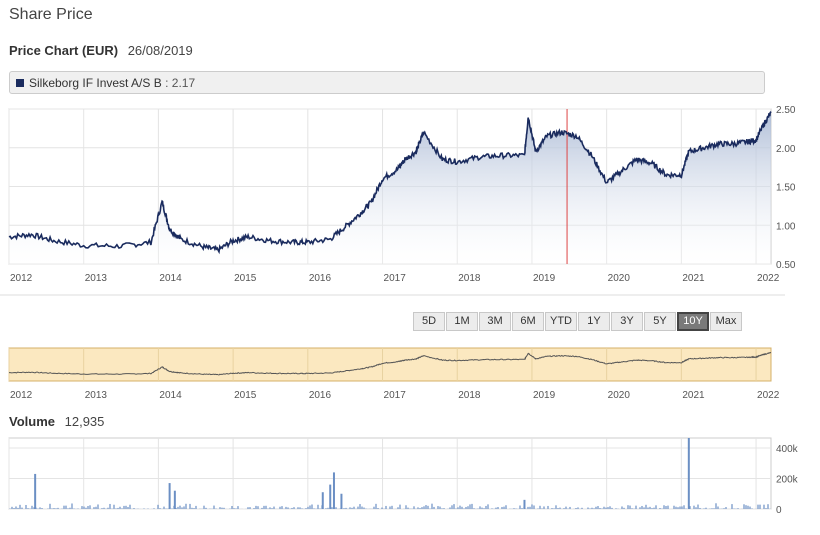 The image size is (820, 535). Describe the element at coordinates (594, 321) in the screenshot. I see `range-button-1y: 1Y` at that location.